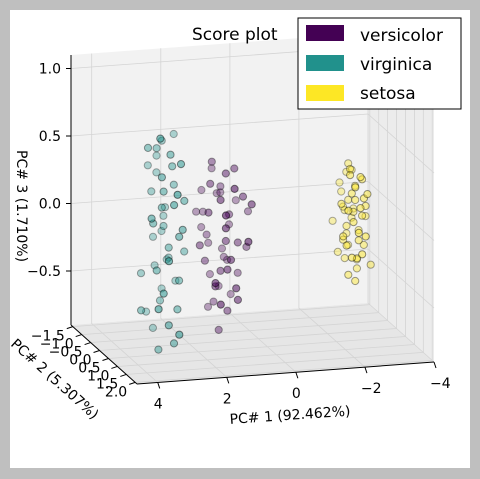  What do you see at coordinates (158, 405) in the screenshot?
I see `x-tick-label: 4` at bounding box center [158, 405].